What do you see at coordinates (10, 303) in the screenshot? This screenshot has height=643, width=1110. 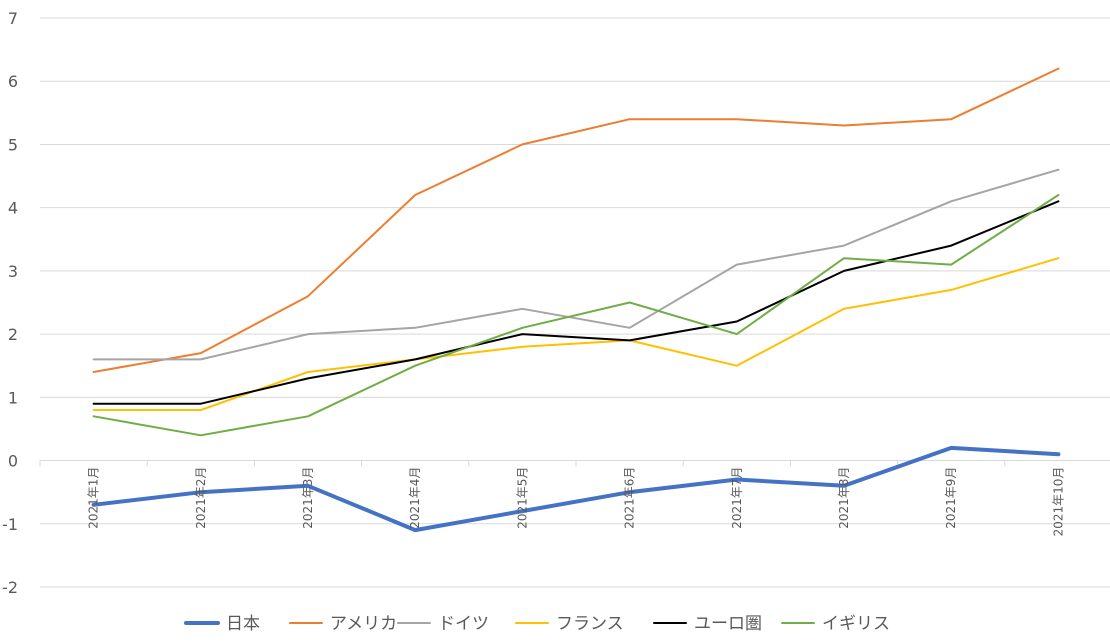 I see `y-axis-tick-labels: -2 -1 0 1 2 3 4 5 6 7` at bounding box center [10, 303].